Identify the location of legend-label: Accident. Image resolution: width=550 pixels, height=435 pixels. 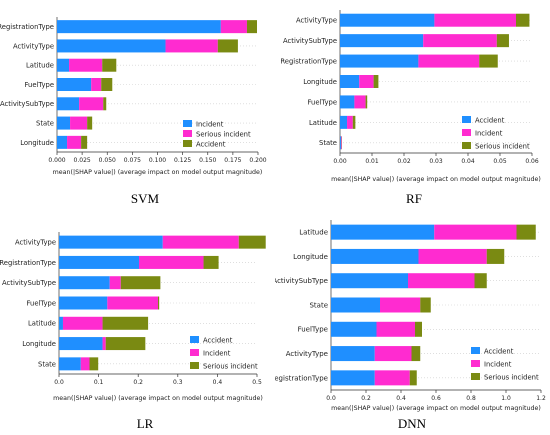
(490, 120).